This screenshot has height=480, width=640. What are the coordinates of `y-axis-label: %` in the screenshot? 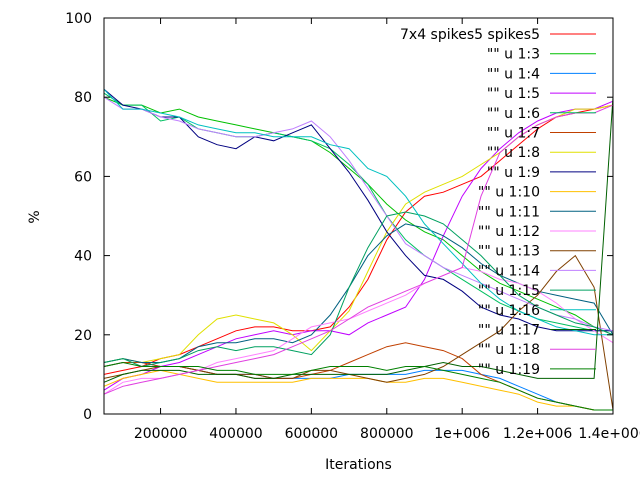 It's located at (35, 216).